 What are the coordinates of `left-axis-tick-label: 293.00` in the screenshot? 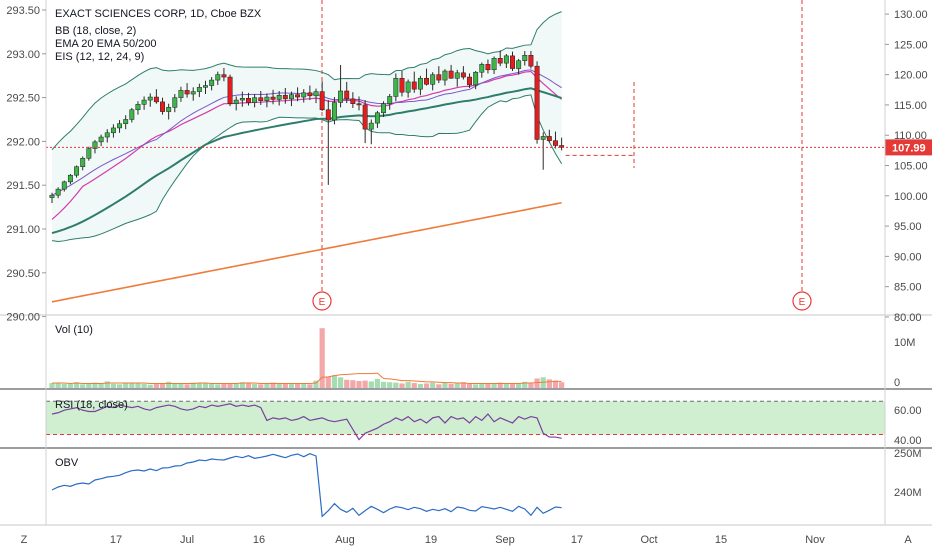 It's located at (23, 55).